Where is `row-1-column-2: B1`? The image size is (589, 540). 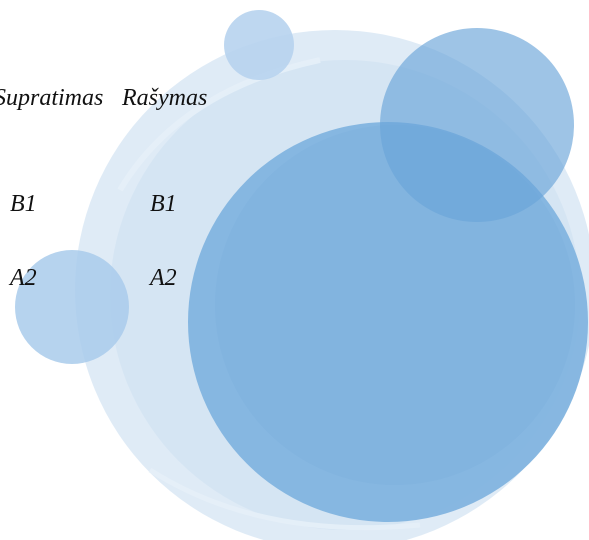
row-1-column-2: B1 is located at coordinates (163, 204).